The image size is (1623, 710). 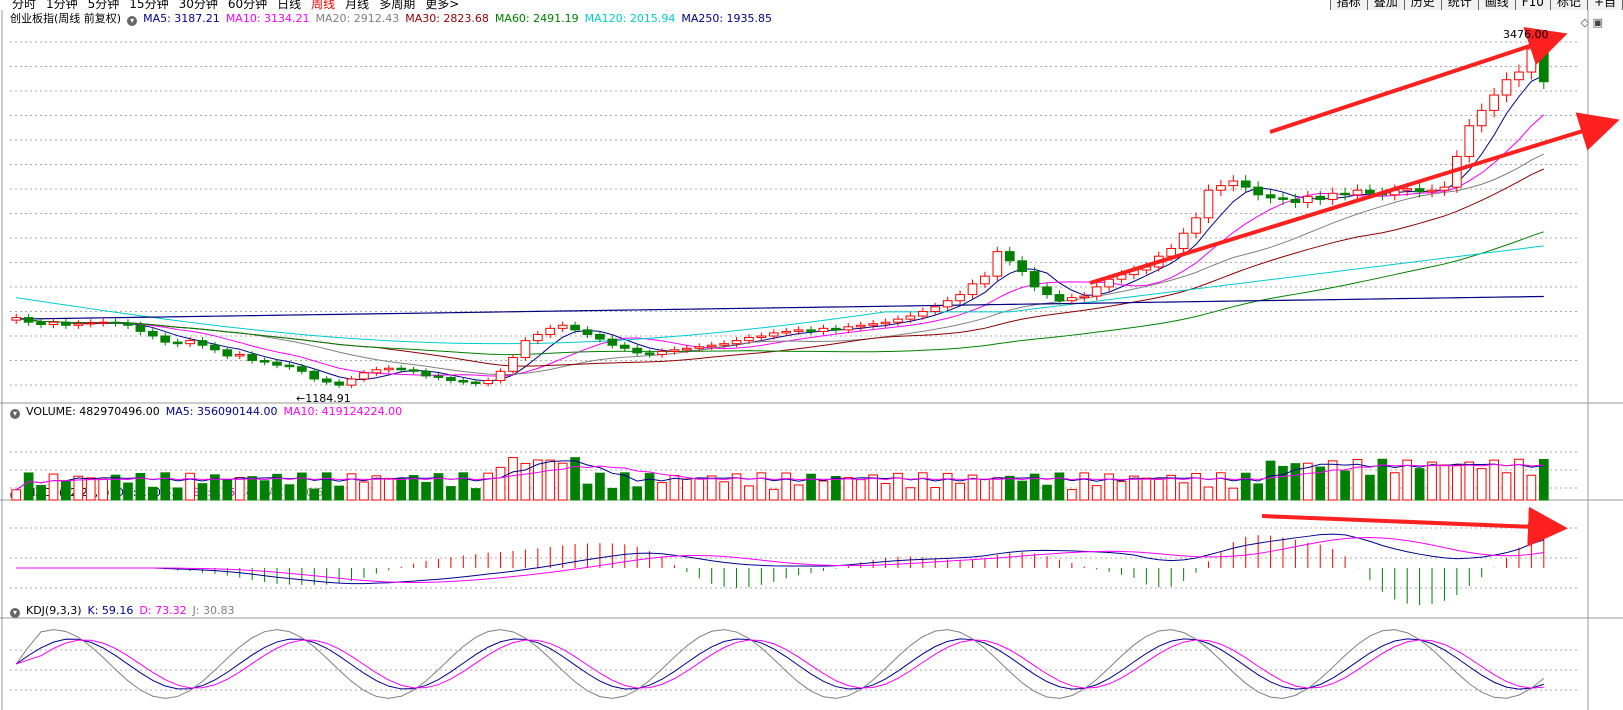 What do you see at coordinates (323, 5) in the screenshot?
I see `period-tab-7: 周线` at bounding box center [323, 5].